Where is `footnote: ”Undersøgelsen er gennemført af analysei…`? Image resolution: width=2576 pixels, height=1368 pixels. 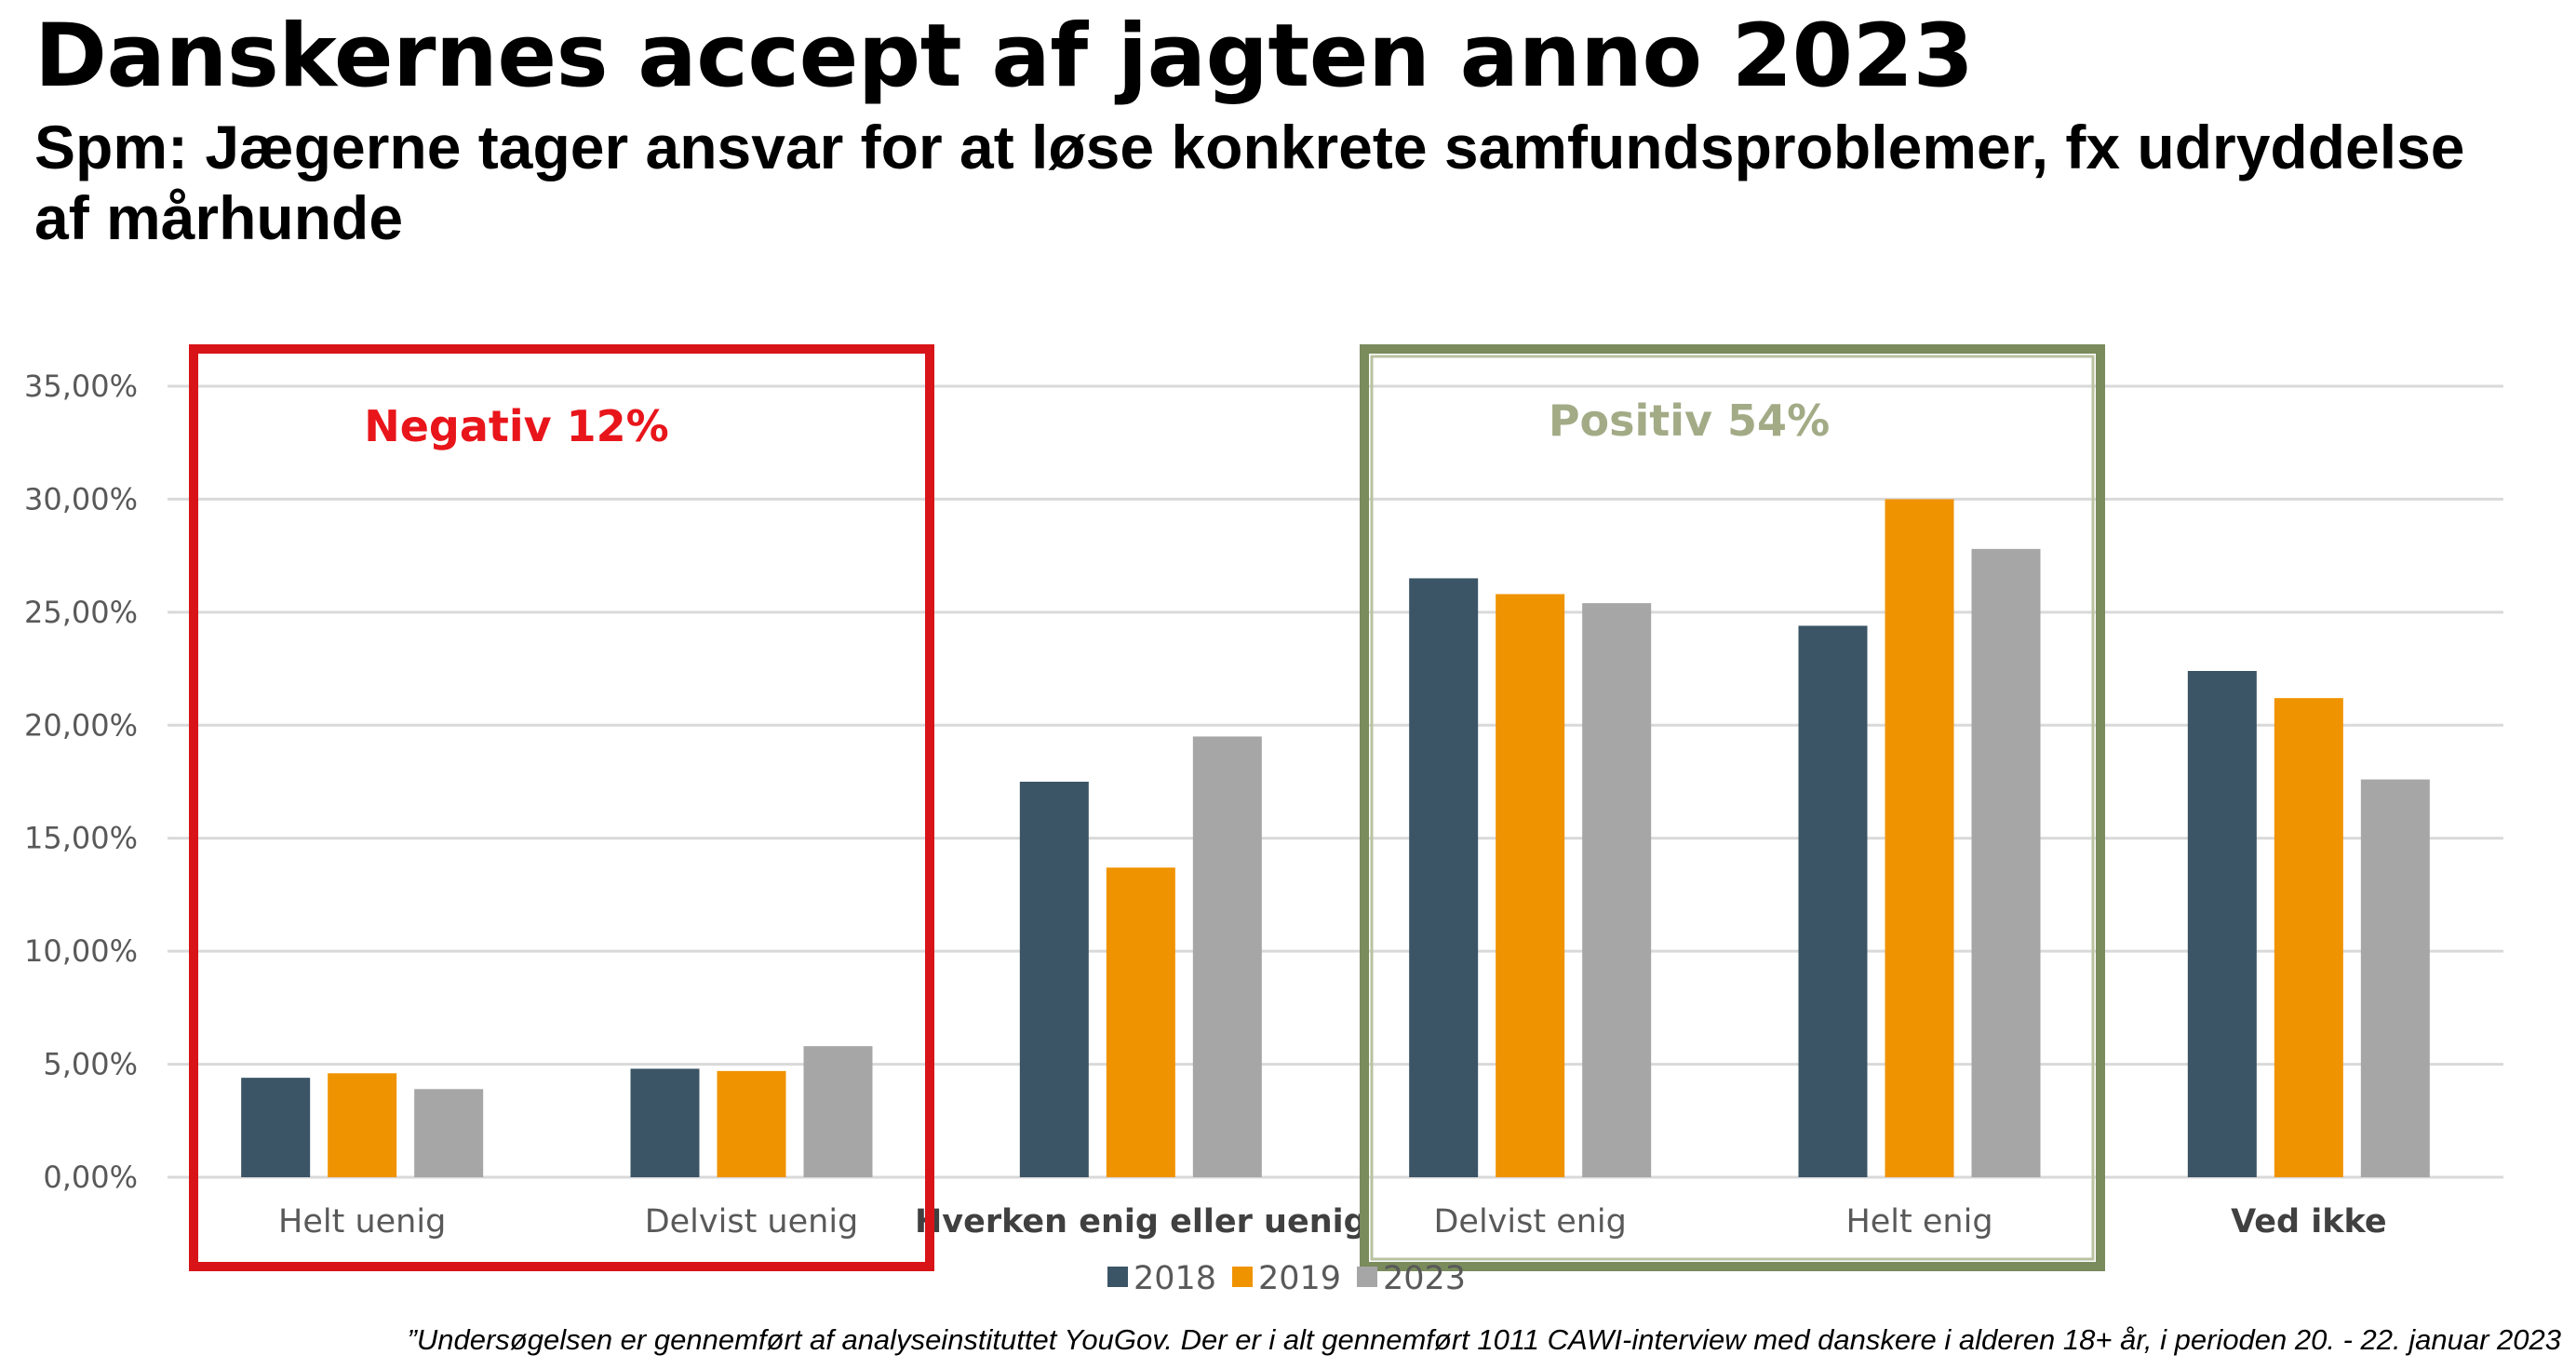
footnote: ”Undersøgelsen er gennemført af analysei… is located at coordinates (1484, 1339).